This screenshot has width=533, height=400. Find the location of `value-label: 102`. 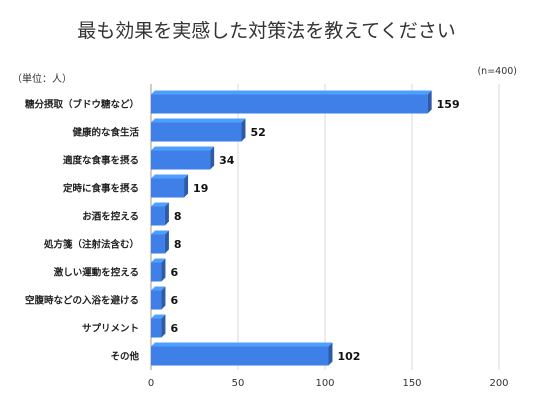

value-label: 102 is located at coordinates (348, 356).